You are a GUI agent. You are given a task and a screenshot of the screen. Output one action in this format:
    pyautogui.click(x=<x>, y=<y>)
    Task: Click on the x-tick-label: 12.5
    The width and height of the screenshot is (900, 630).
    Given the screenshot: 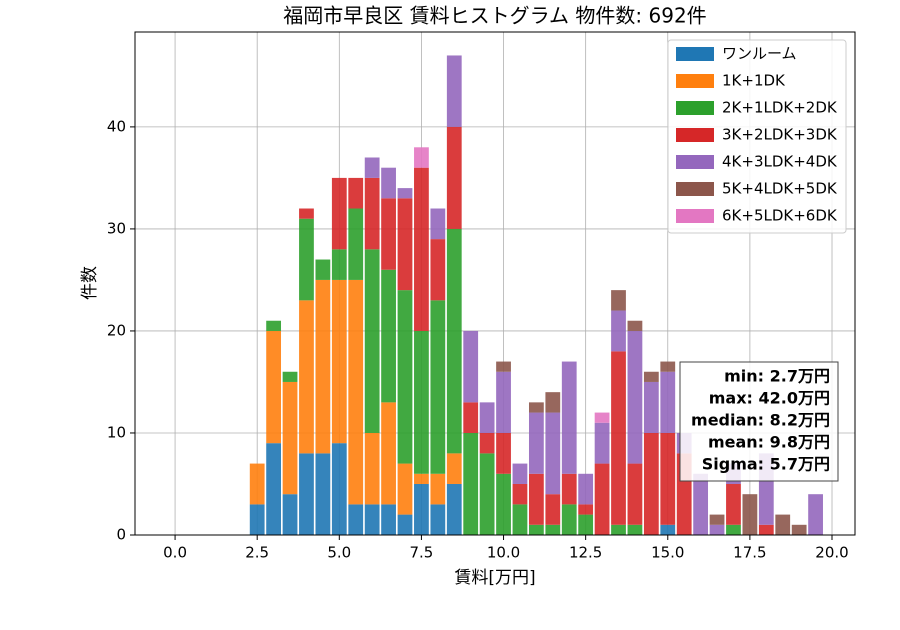 What is the action you would take?
    pyautogui.click(x=585, y=553)
    